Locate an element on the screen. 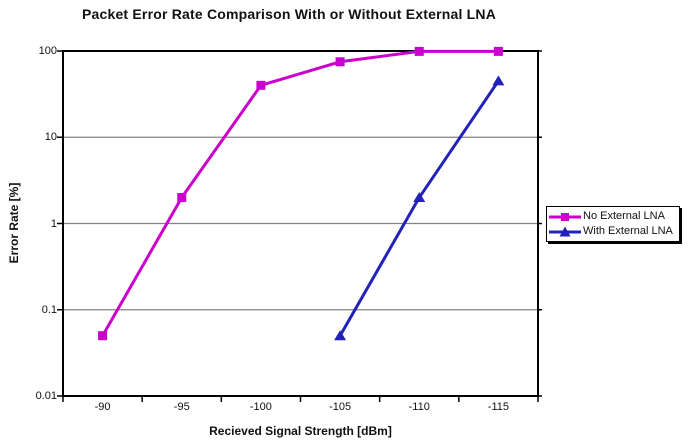 The width and height of the screenshot is (688, 446). legend-entry: With External LNA is located at coordinates (613, 231).